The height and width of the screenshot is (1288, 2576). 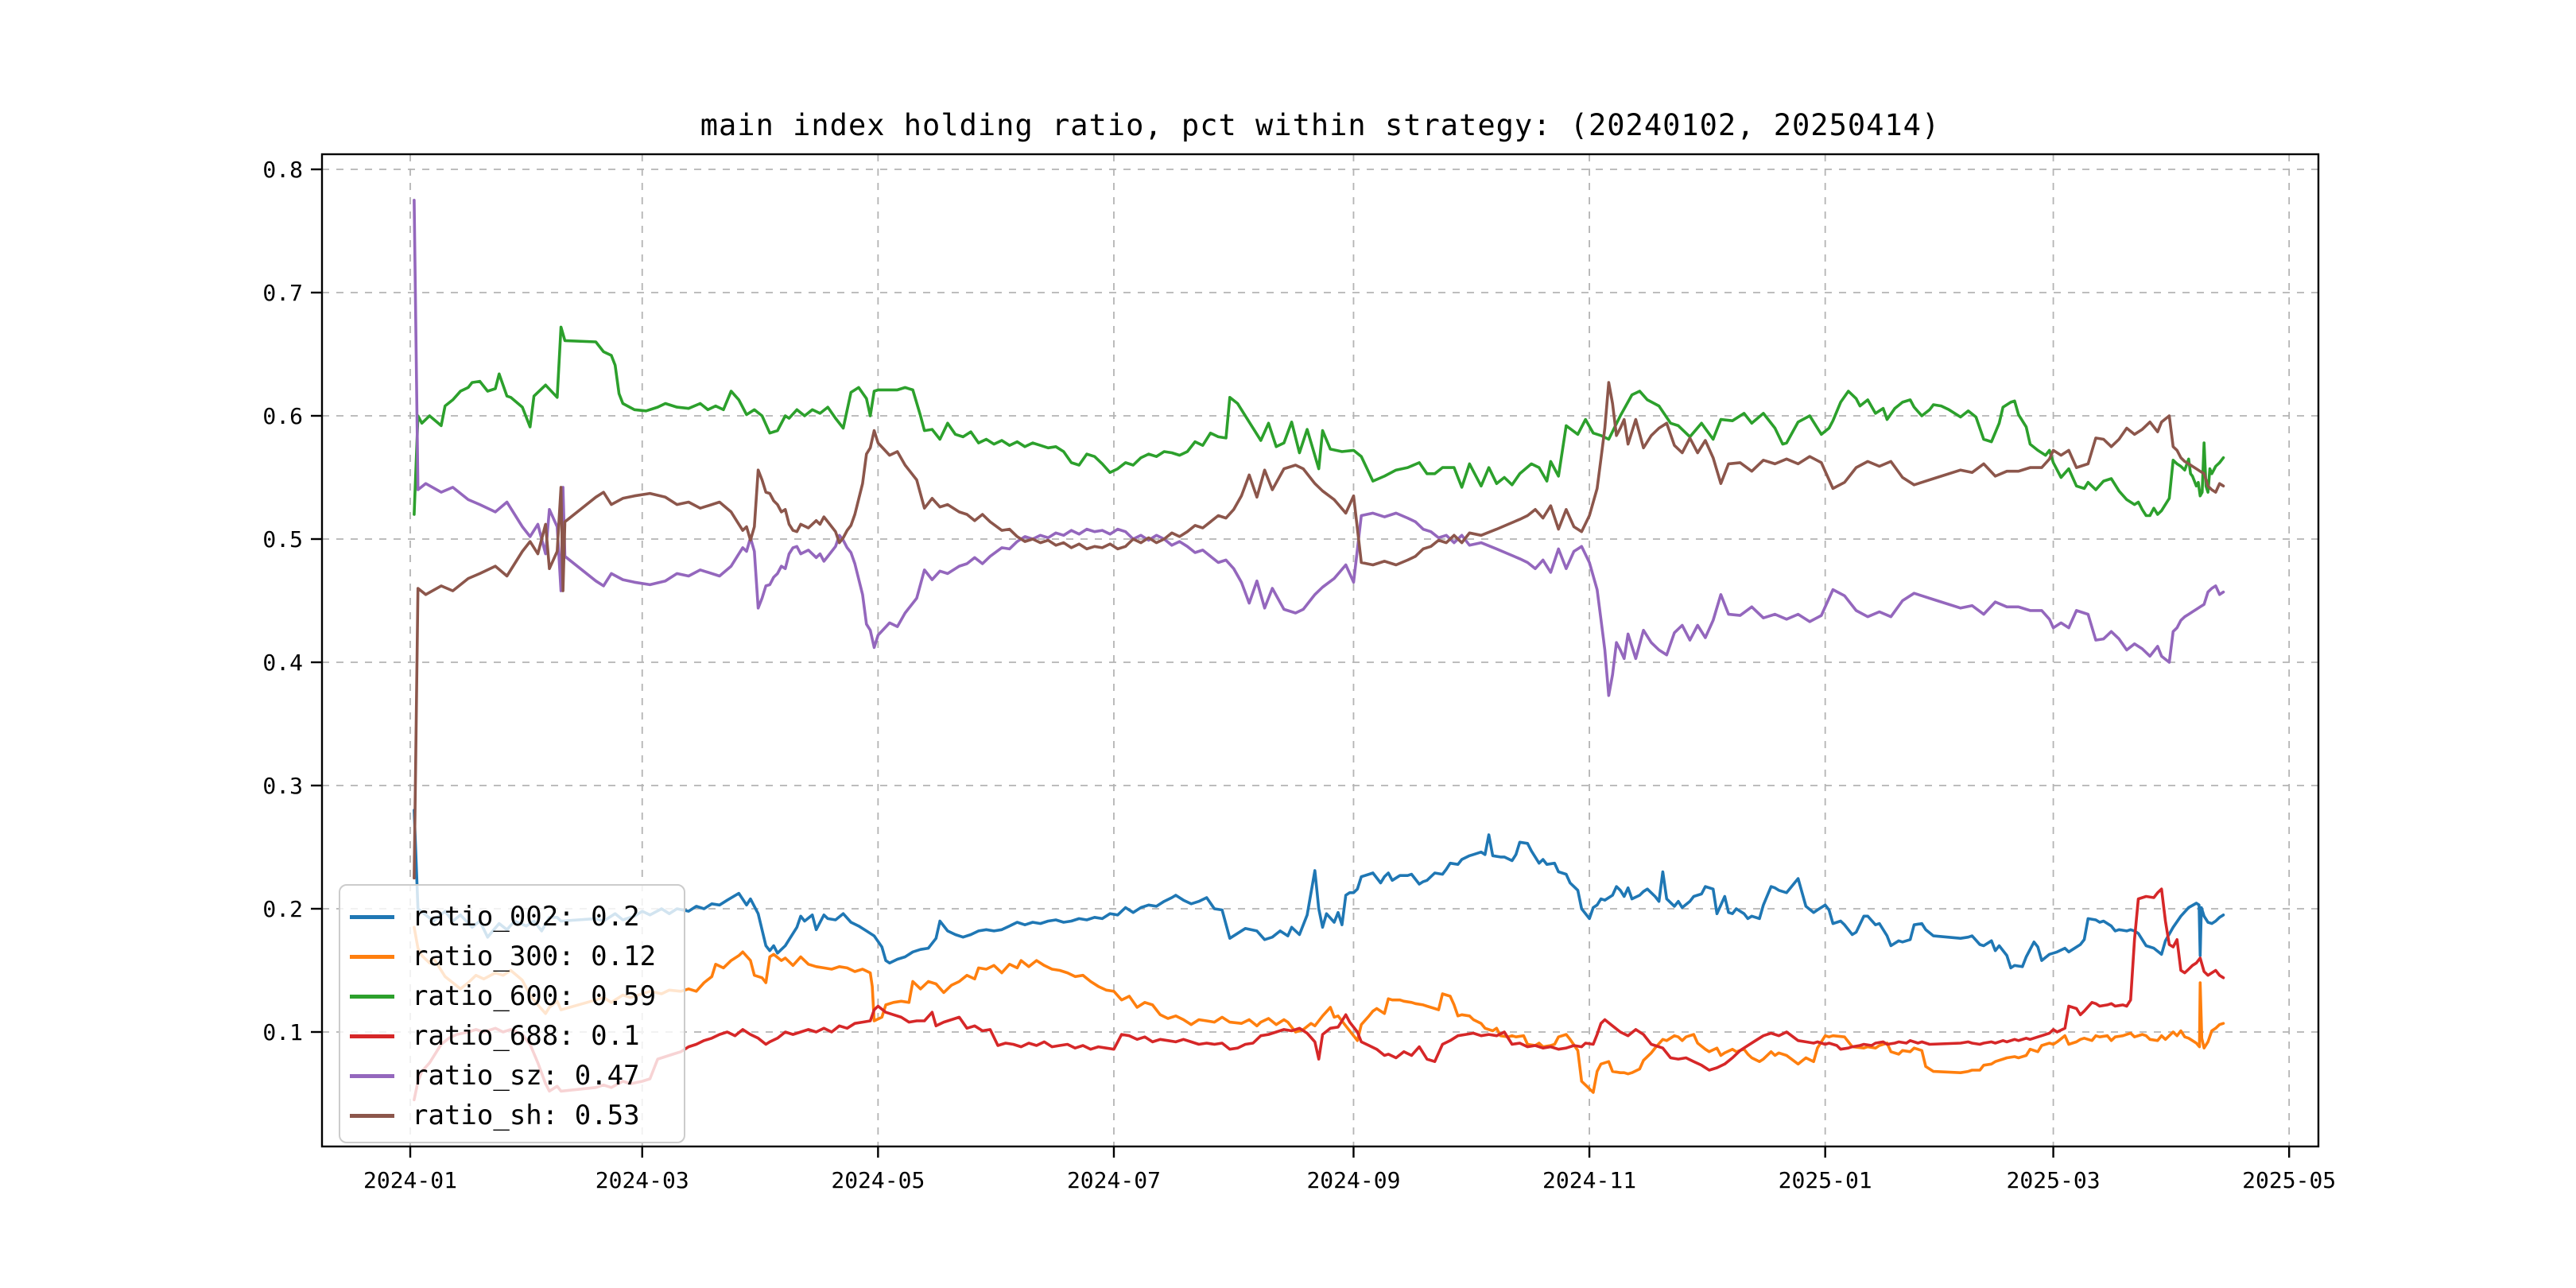 I want to click on tick-label-x: 2025-01, so click(x=1826, y=1180).